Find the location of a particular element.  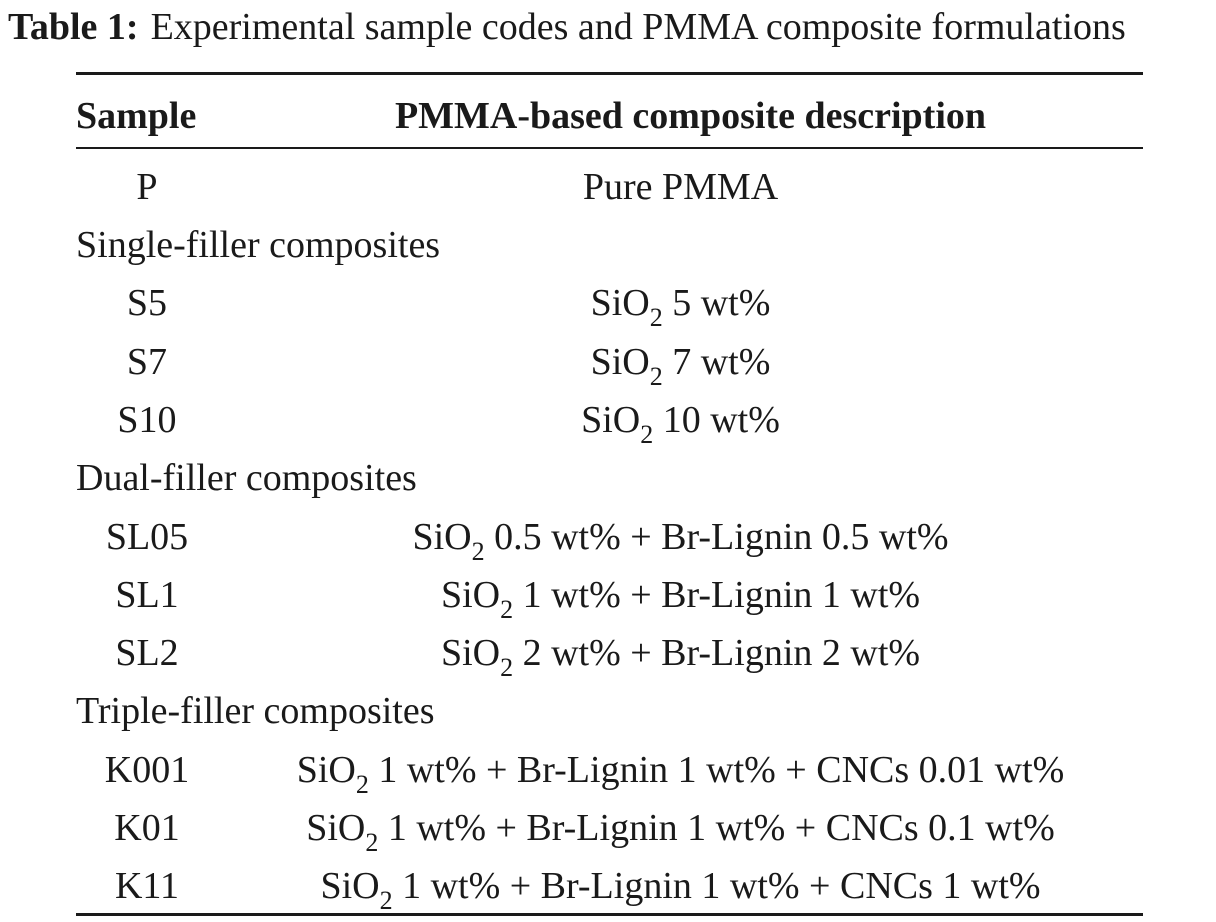

group-label: Dual-filler composites is located at coordinates (246, 478).